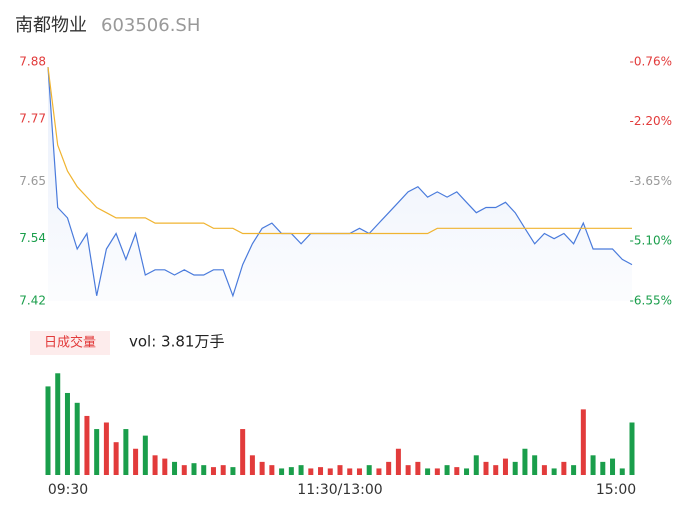 The width and height of the screenshot is (686, 524). What do you see at coordinates (32, 301) in the screenshot?
I see `y-tick-label: 7.42` at bounding box center [32, 301].